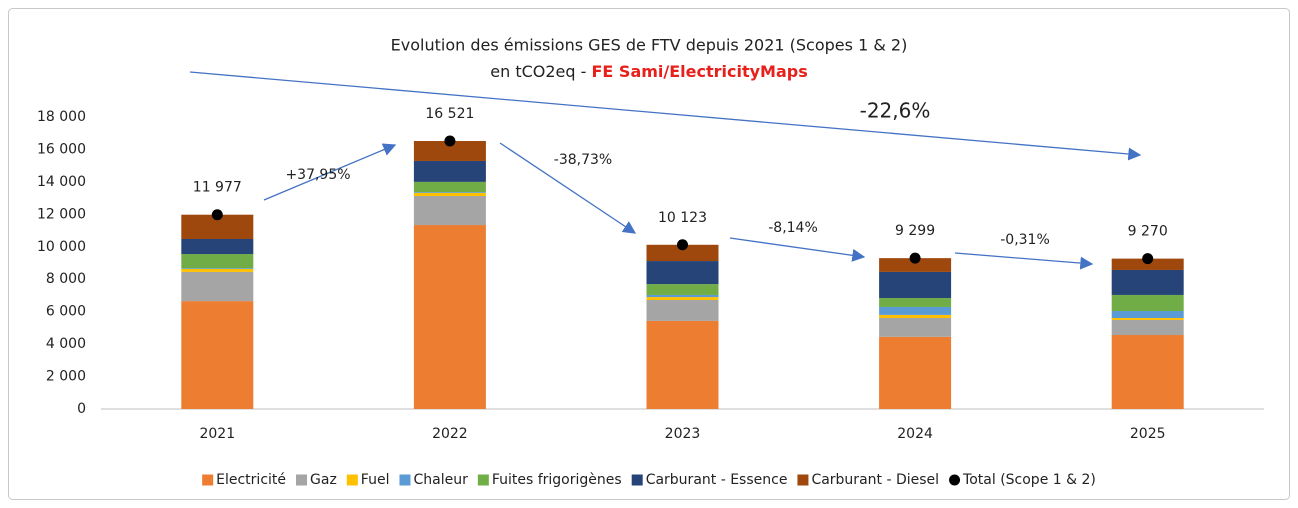 Image resolution: width=1298 pixels, height=508 pixels. What do you see at coordinates (61, 117) in the screenshot?
I see `y-tick-label: 18 000` at bounding box center [61, 117].